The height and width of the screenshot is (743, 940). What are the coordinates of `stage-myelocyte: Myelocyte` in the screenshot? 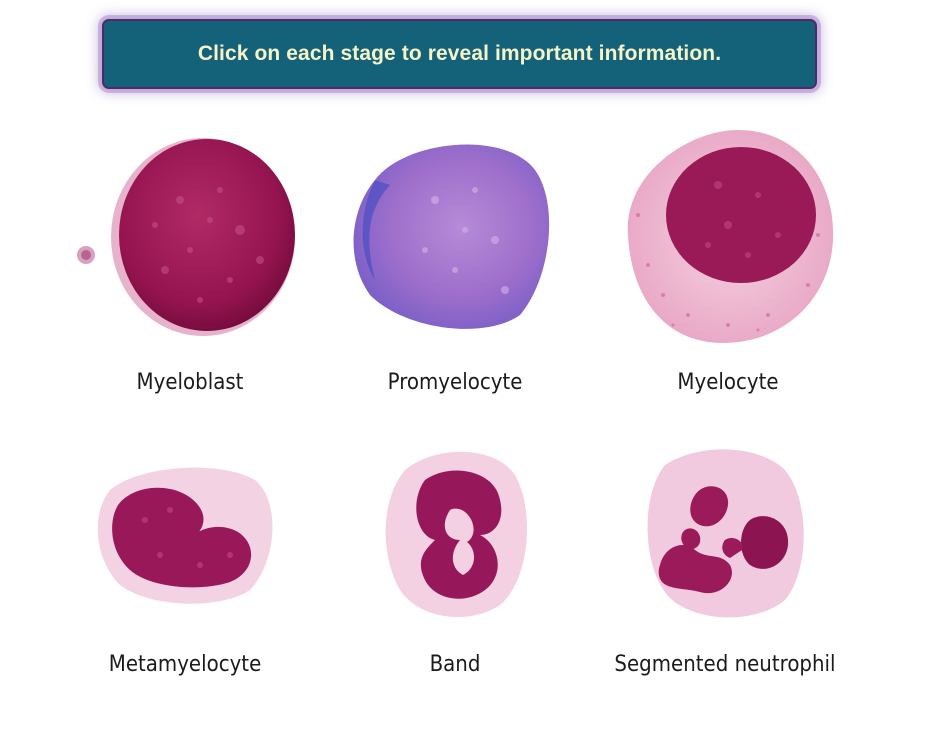 It's located at (728, 267).